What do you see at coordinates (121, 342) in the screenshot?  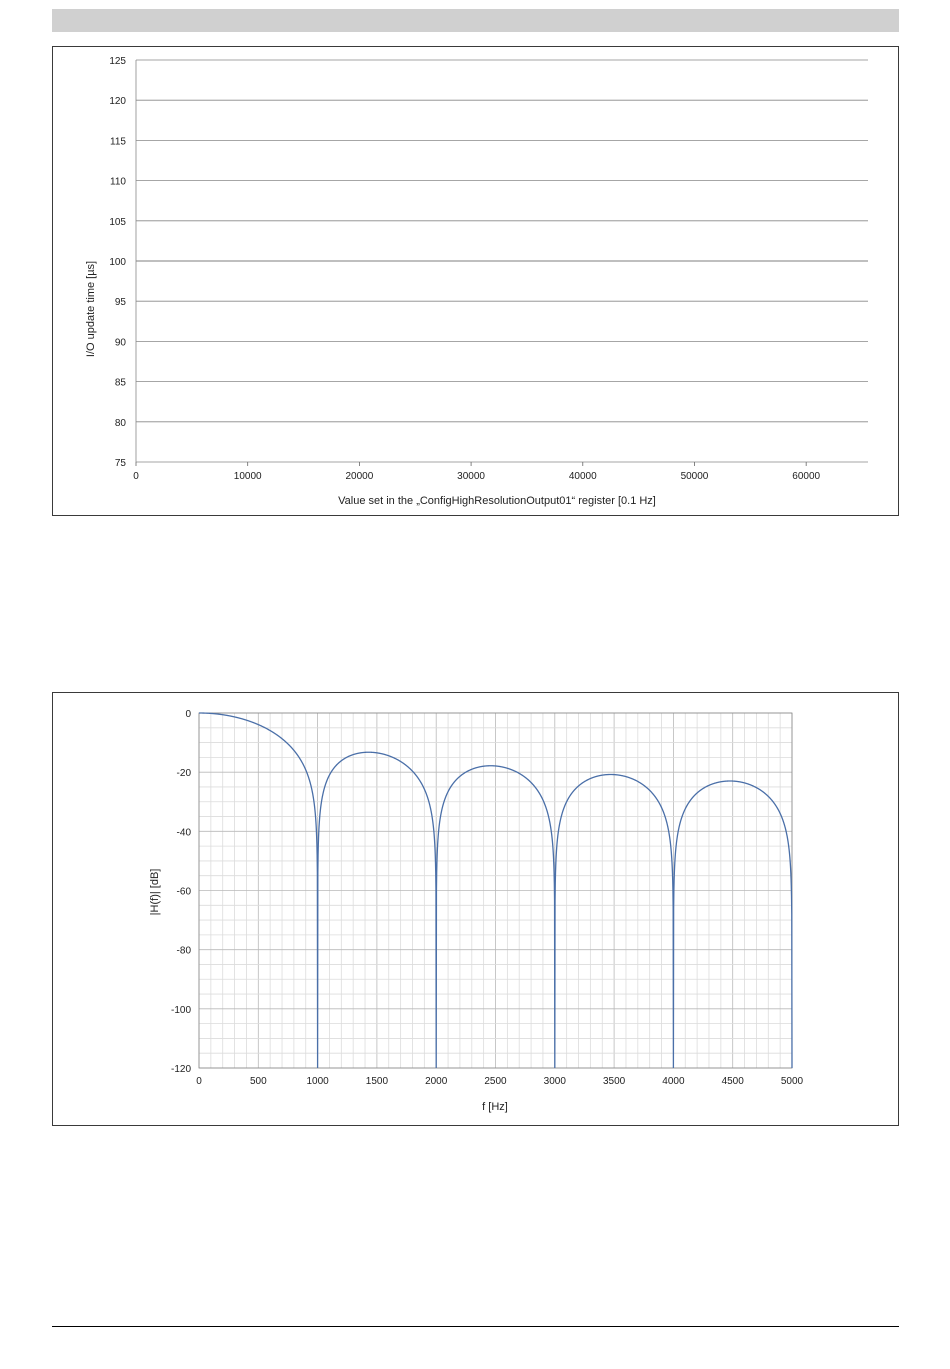 I see `y-tick-label: 90` at bounding box center [121, 342].